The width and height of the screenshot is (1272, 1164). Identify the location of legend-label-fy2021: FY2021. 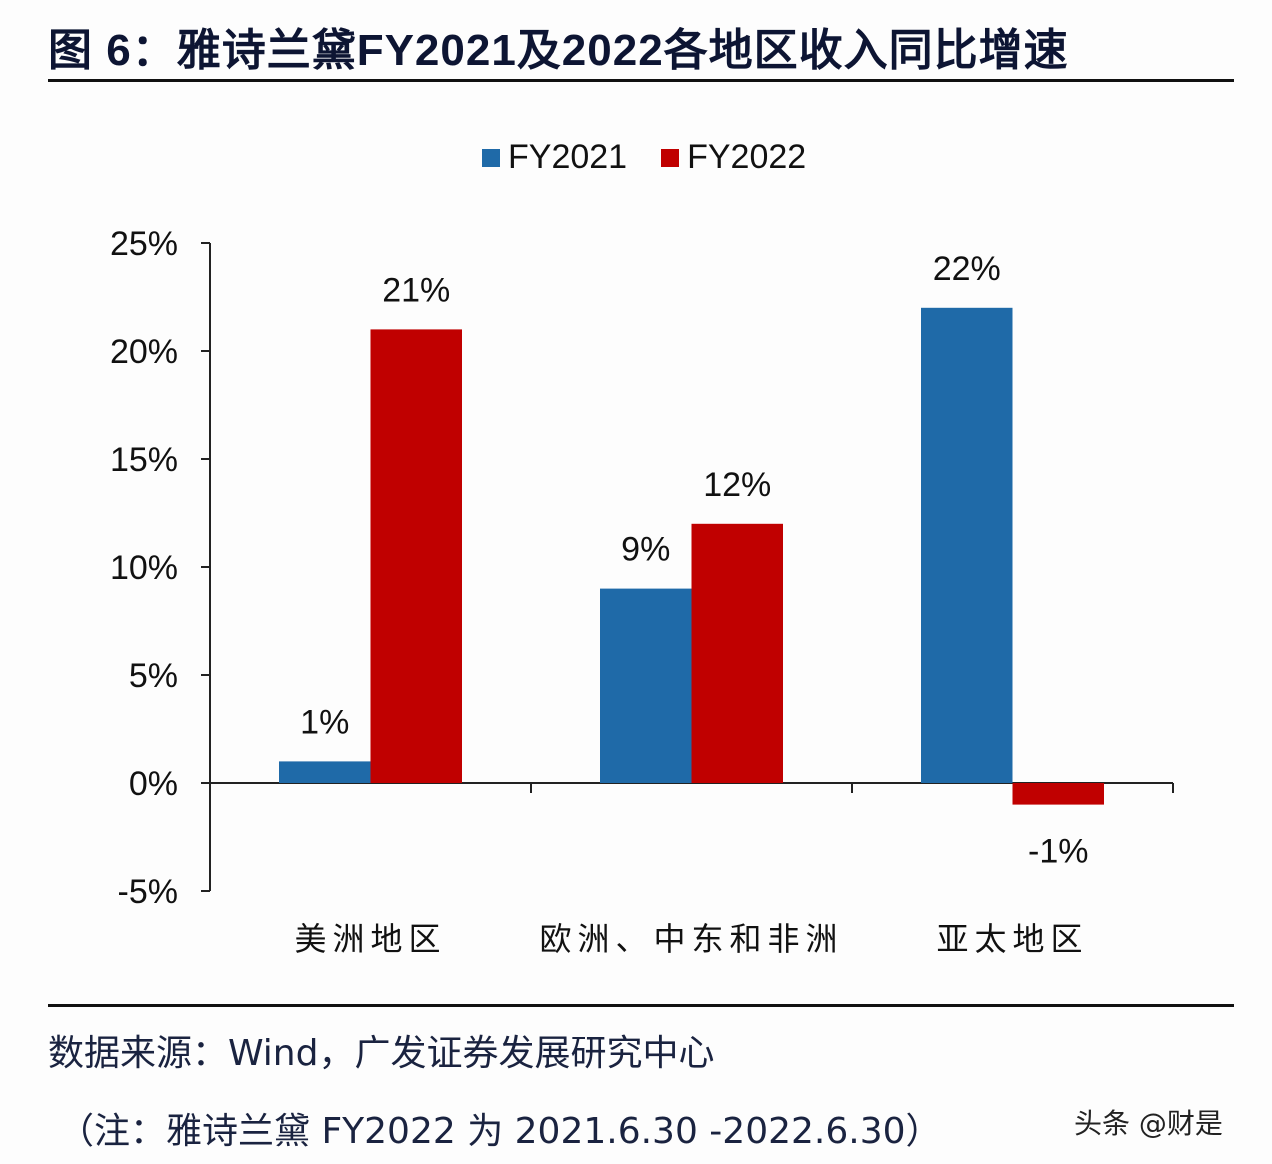
(568, 157).